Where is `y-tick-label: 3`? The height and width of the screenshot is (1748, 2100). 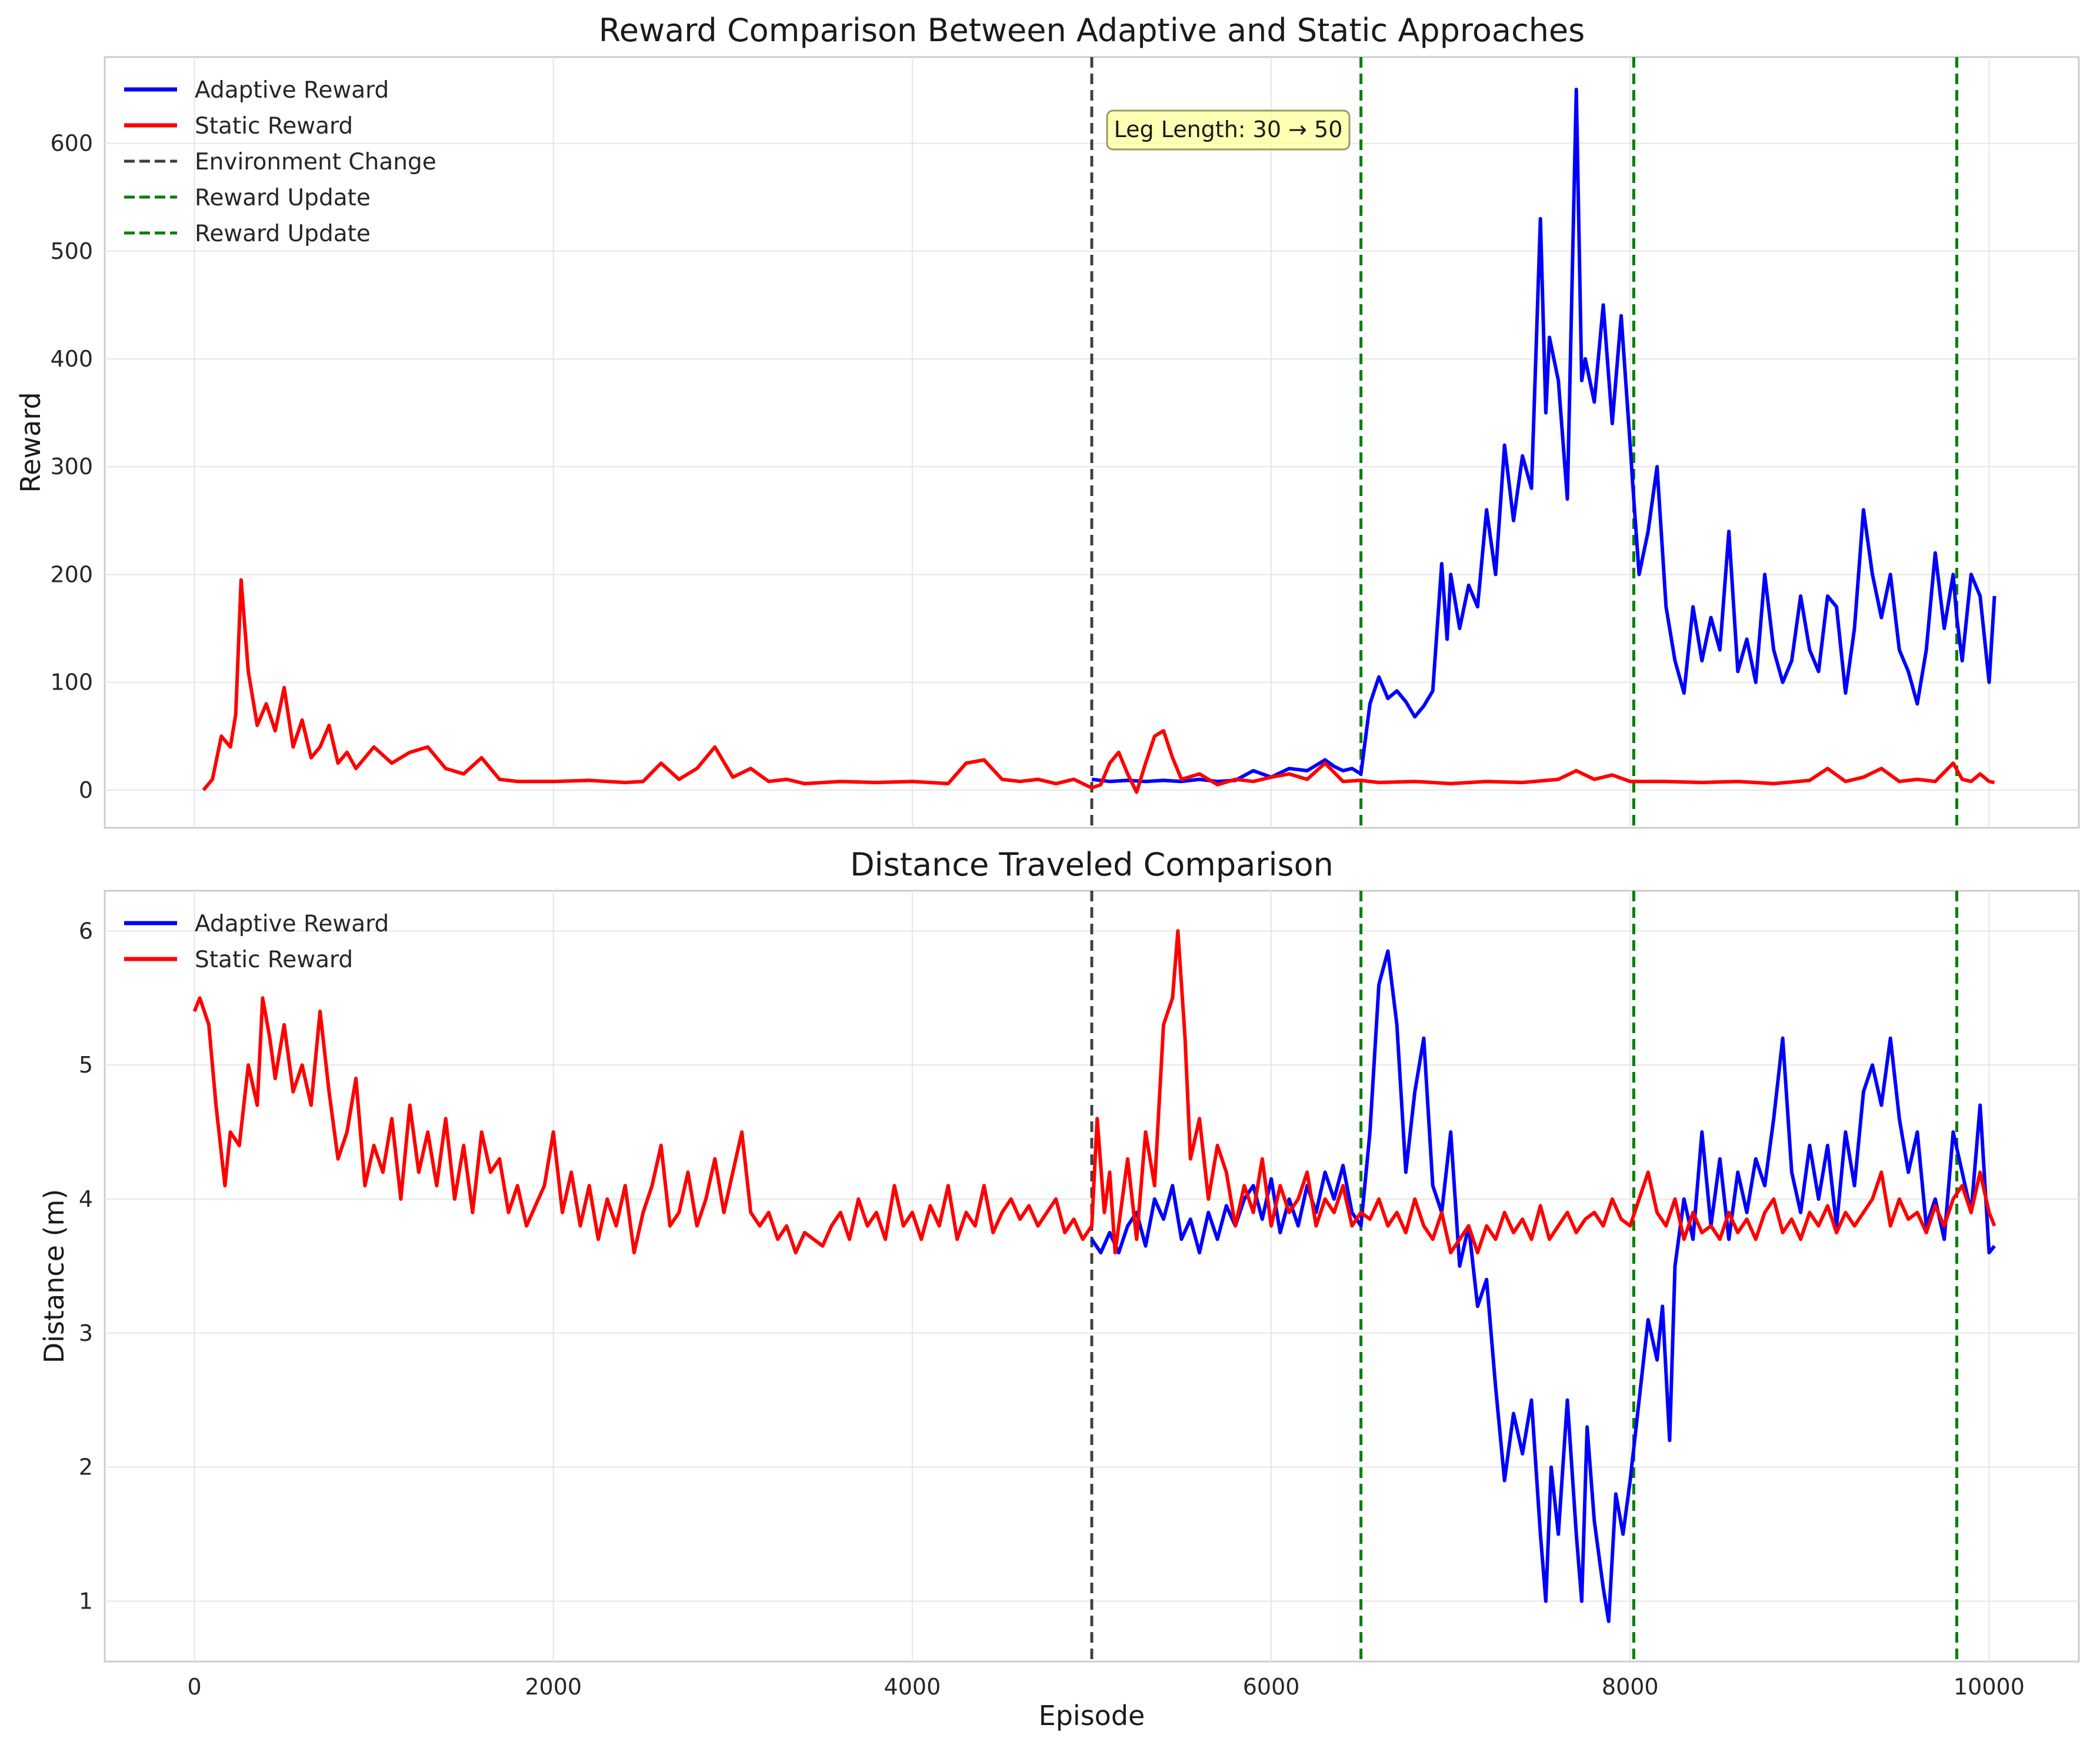
y-tick-label: 3 is located at coordinates (86, 1333).